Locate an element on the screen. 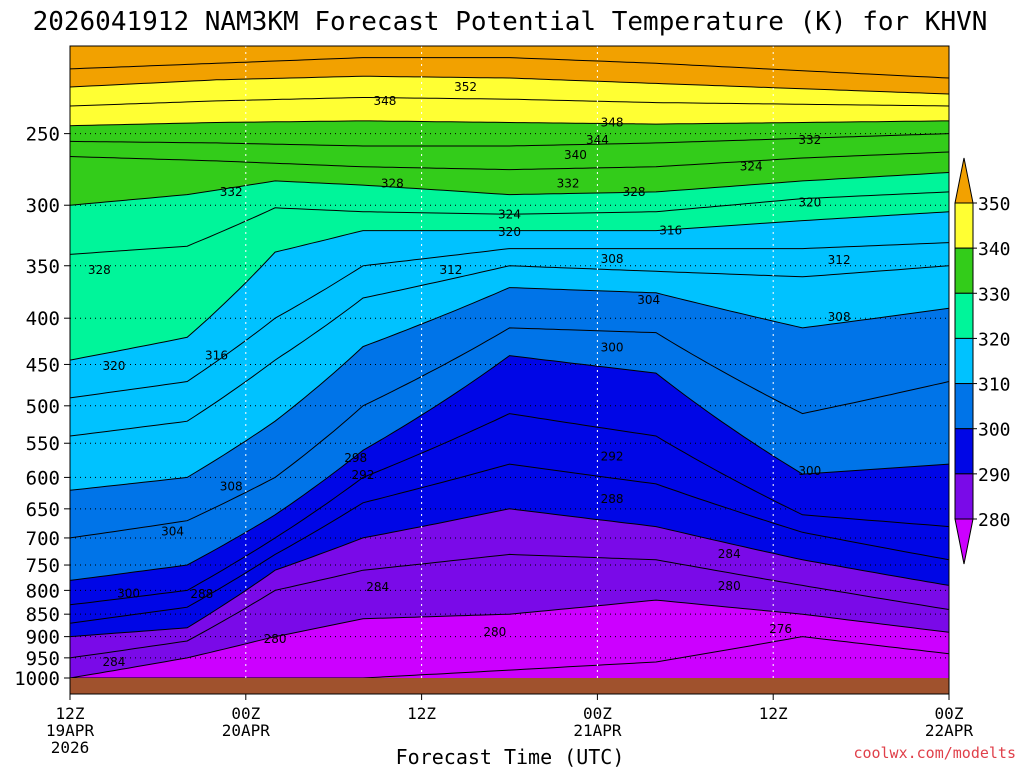 This screenshot has width=1024, height=768. y-tick-label: 550 is located at coordinates (43, 444).